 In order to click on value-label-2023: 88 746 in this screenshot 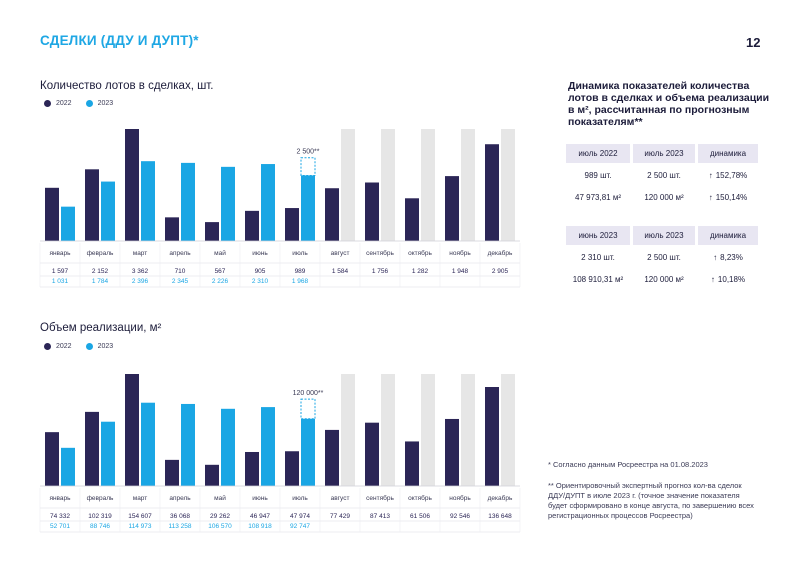, I will do `click(100, 526)`.